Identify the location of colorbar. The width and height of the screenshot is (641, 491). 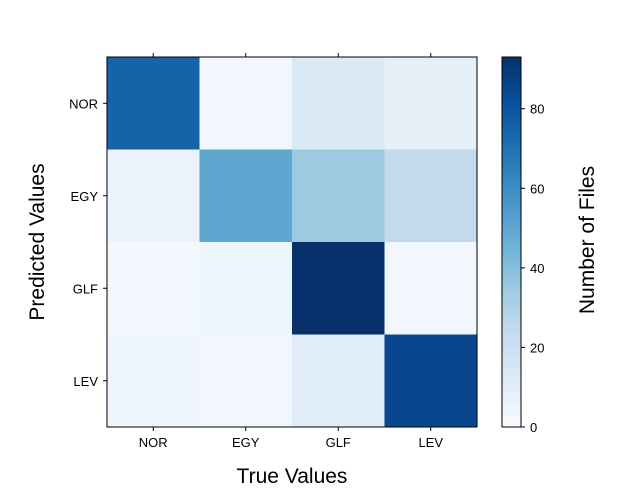
(511, 242).